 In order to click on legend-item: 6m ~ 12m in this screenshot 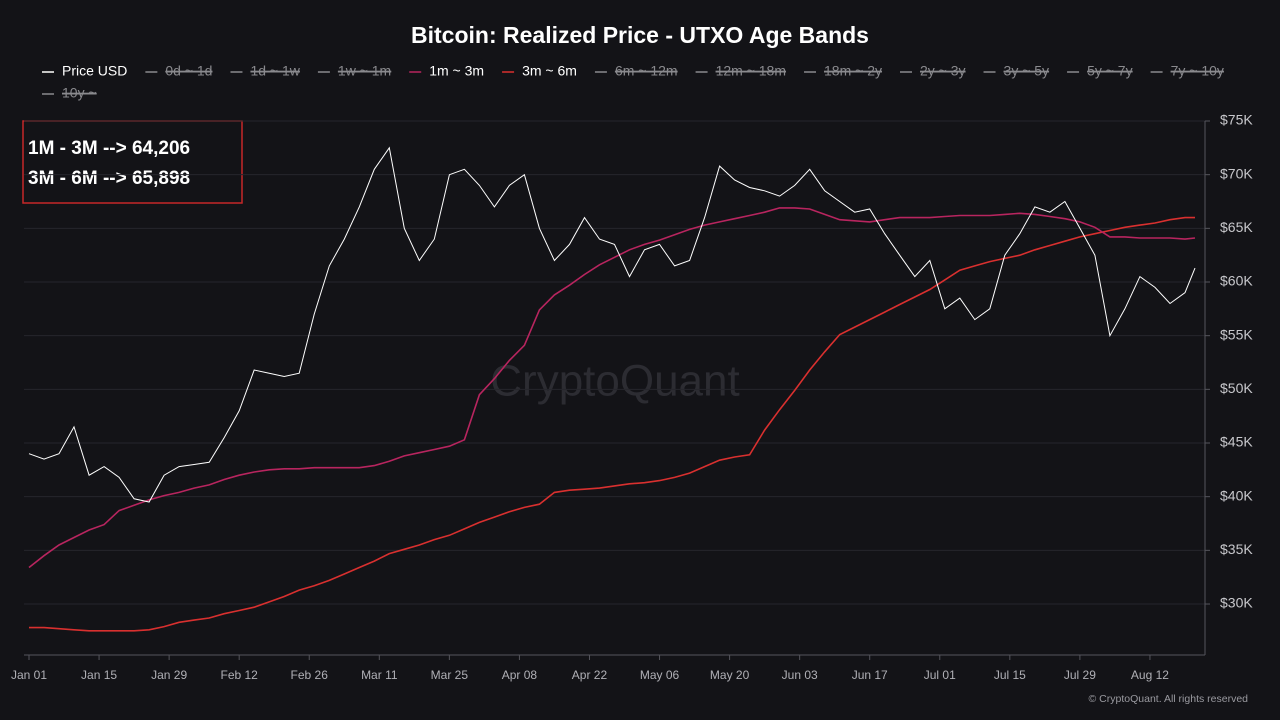, I will do `click(636, 71)`.